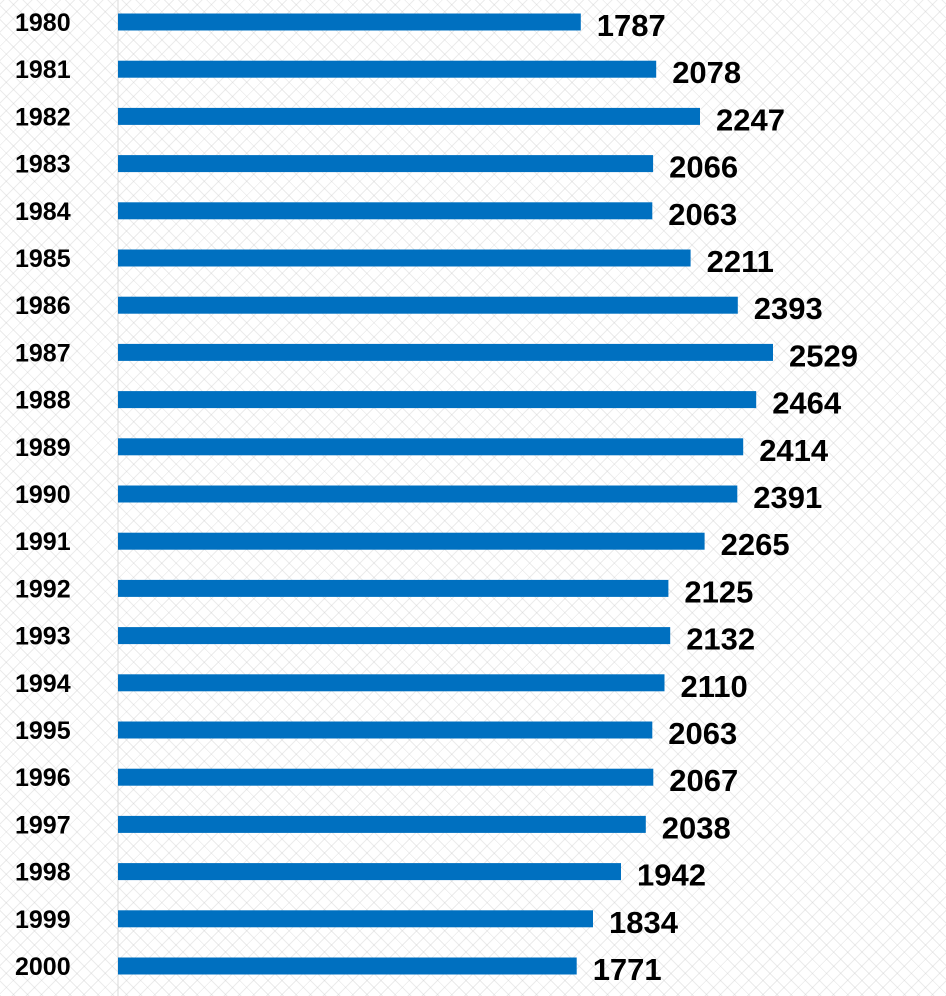 The image size is (946, 996). I want to click on data-label-1986: 2393, so click(788, 308).